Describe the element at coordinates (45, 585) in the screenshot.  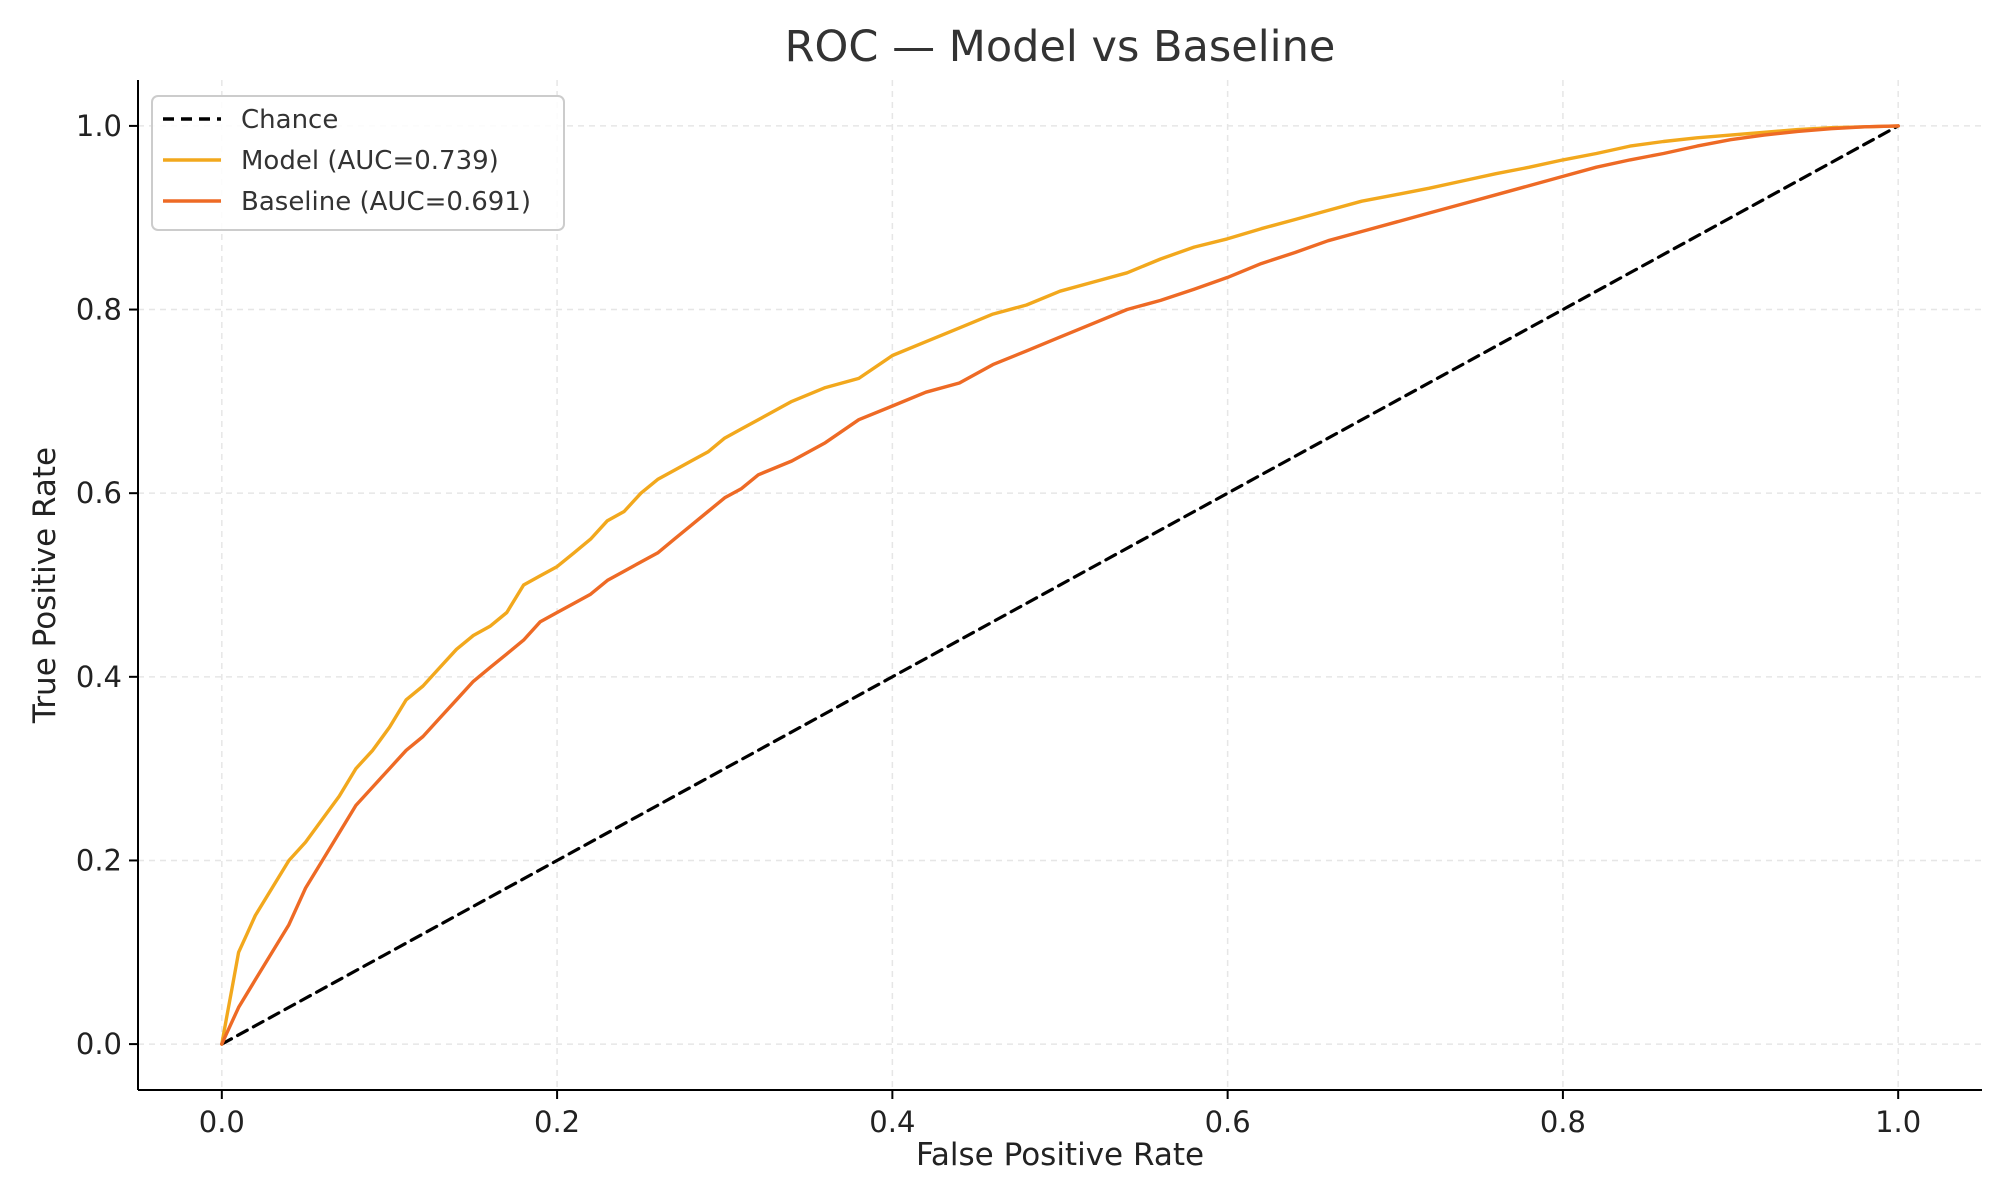
I see `y-axis-label: True Positive Rate` at that location.